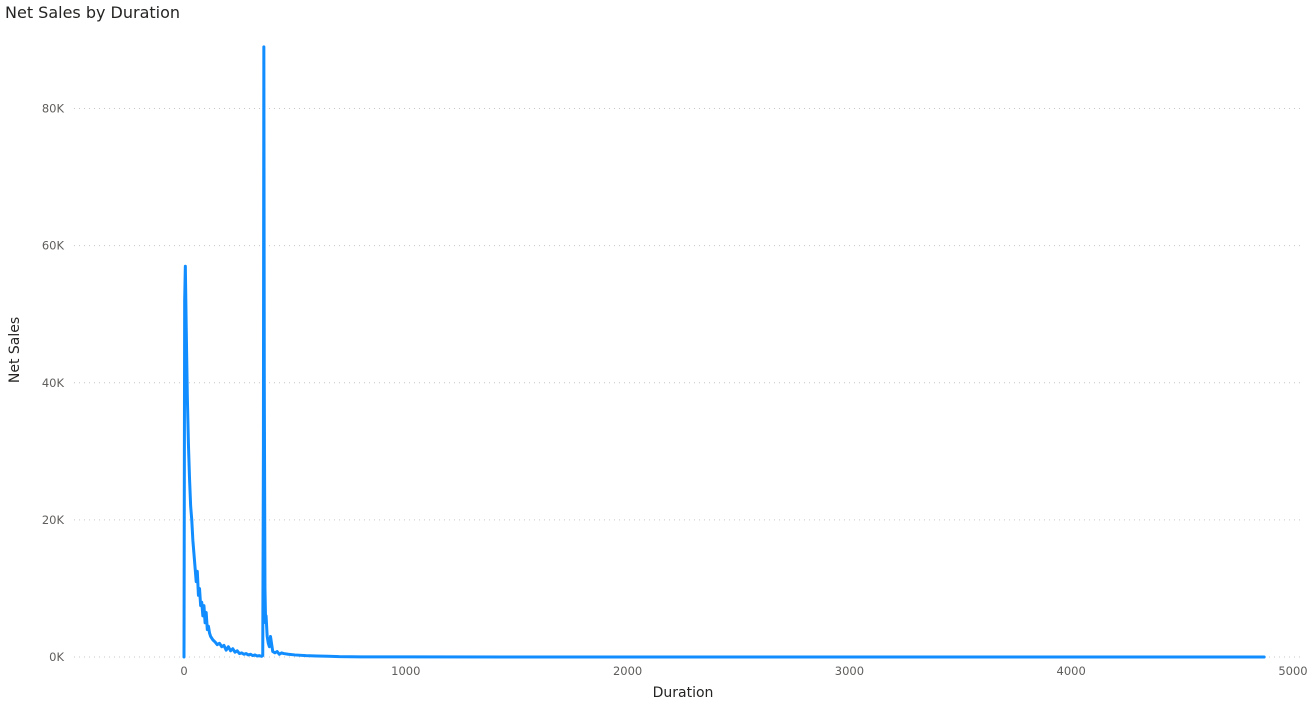 The width and height of the screenshot is (1312, 709). Describe the element at coordinates (183, 671) in the screenshot. I see `x-tick-label: 0` at that location.